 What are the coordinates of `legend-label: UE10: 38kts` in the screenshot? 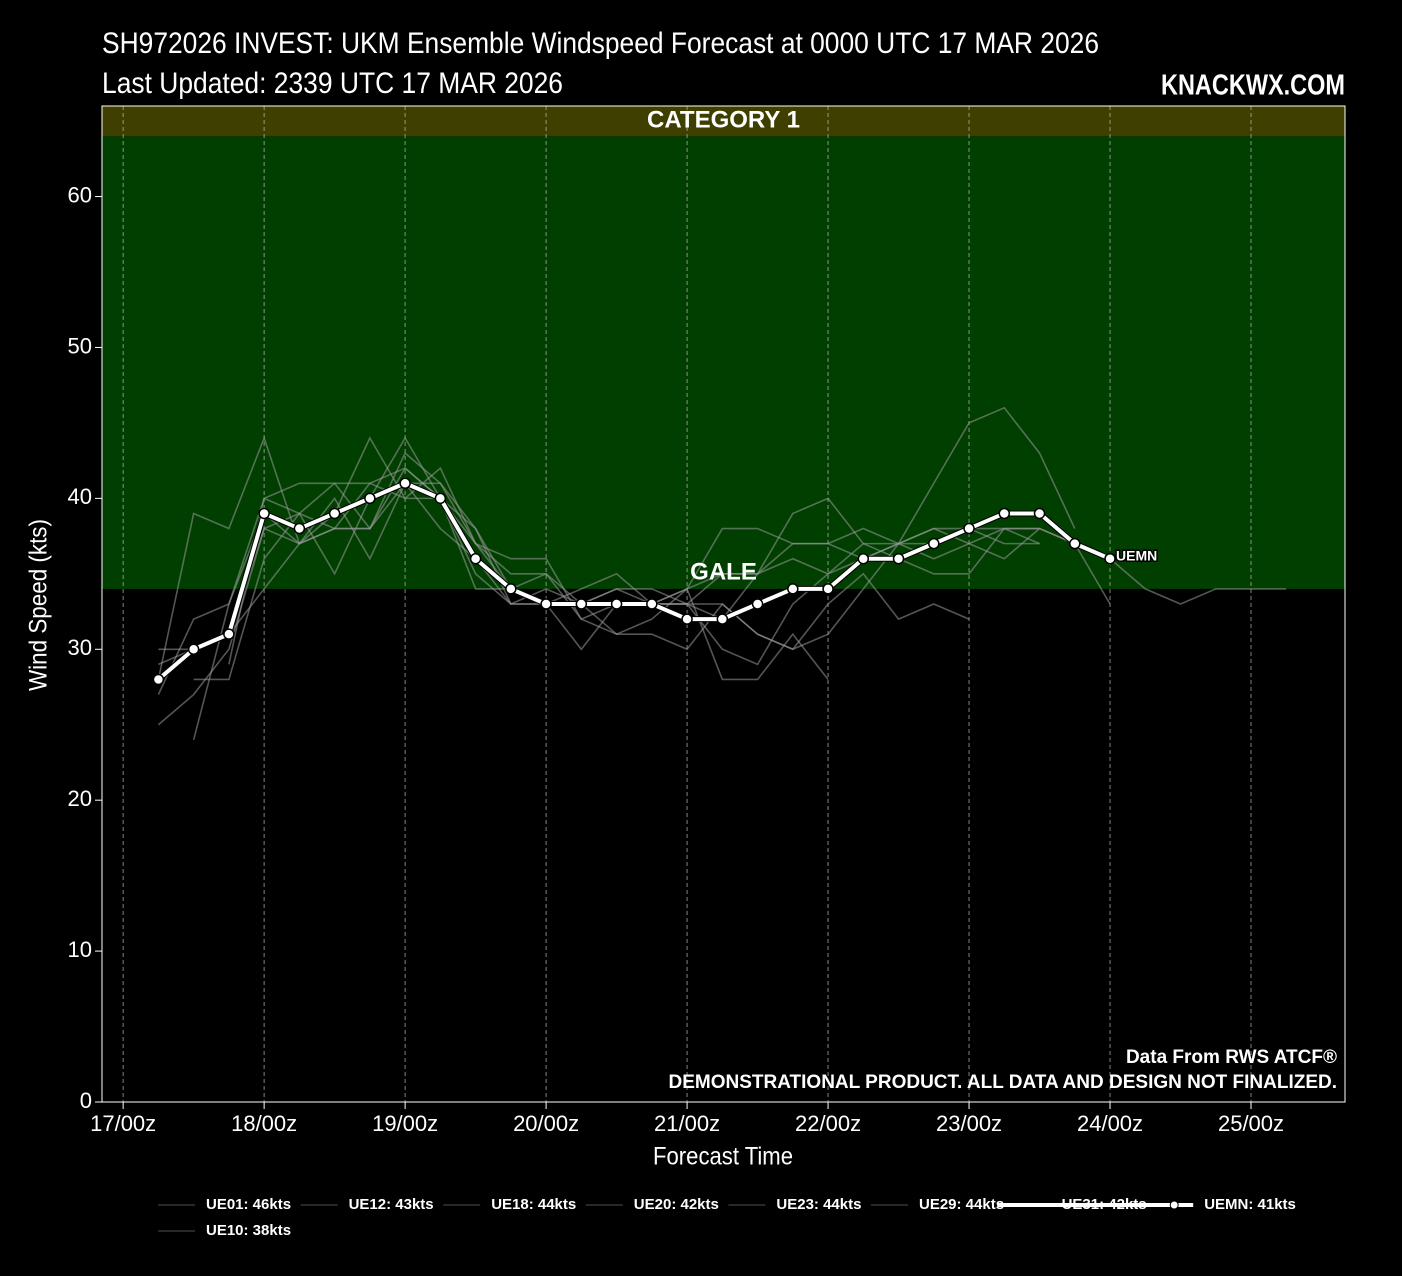 It's located at (248, 1230).